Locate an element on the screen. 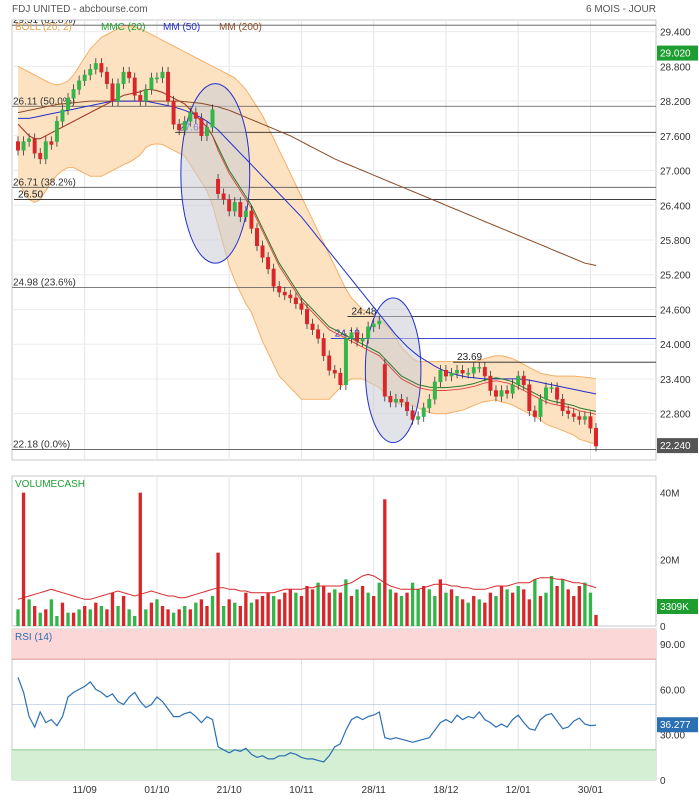 This screenshot has height=800, width=699. fibonacci-label: 22.18 (0.0%) is located at coordinates (41, 445).